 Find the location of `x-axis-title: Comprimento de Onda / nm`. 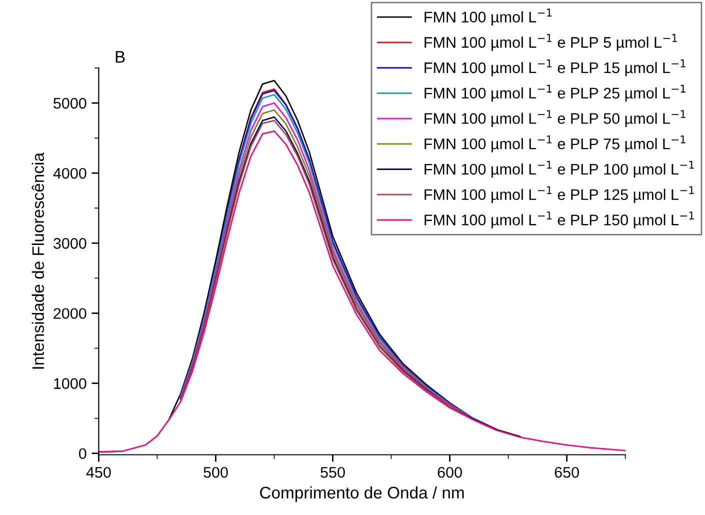

x-axis-title: Comprimento de Onda / nm is located at coordinates (362, 494).